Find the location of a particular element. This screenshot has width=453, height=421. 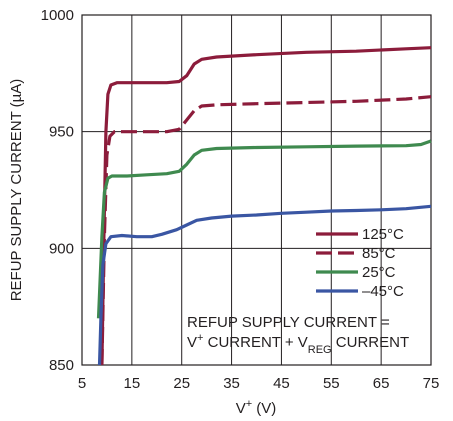

legend-label: 85°C is located at coordinates (379, 253).